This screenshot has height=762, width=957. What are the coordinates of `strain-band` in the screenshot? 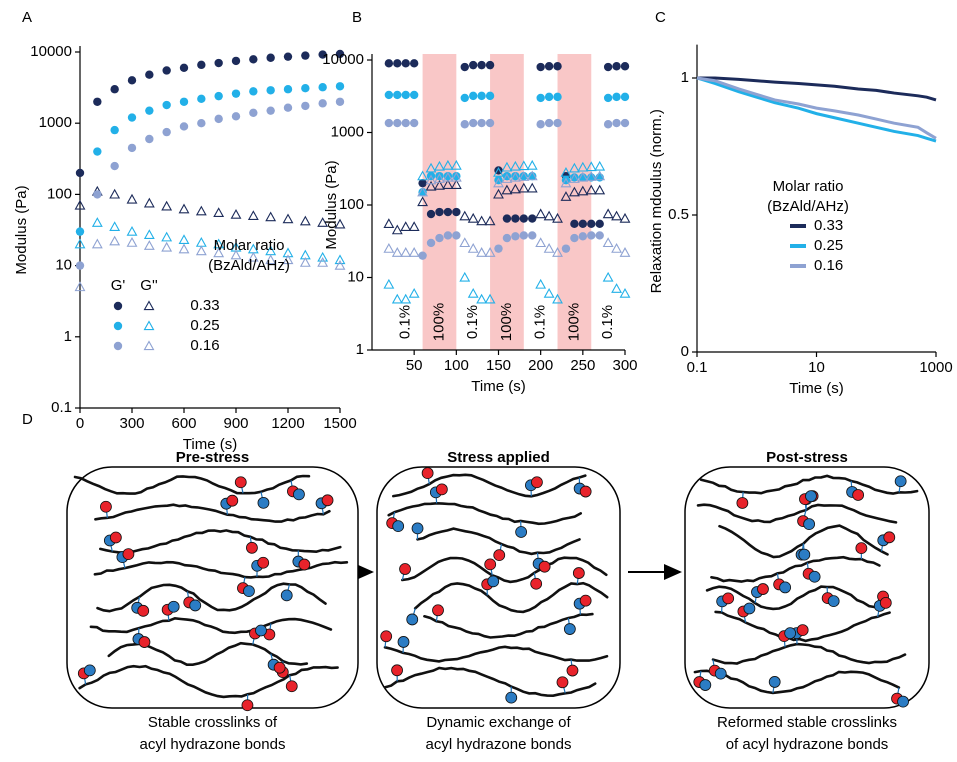 It's located at (574, 202).